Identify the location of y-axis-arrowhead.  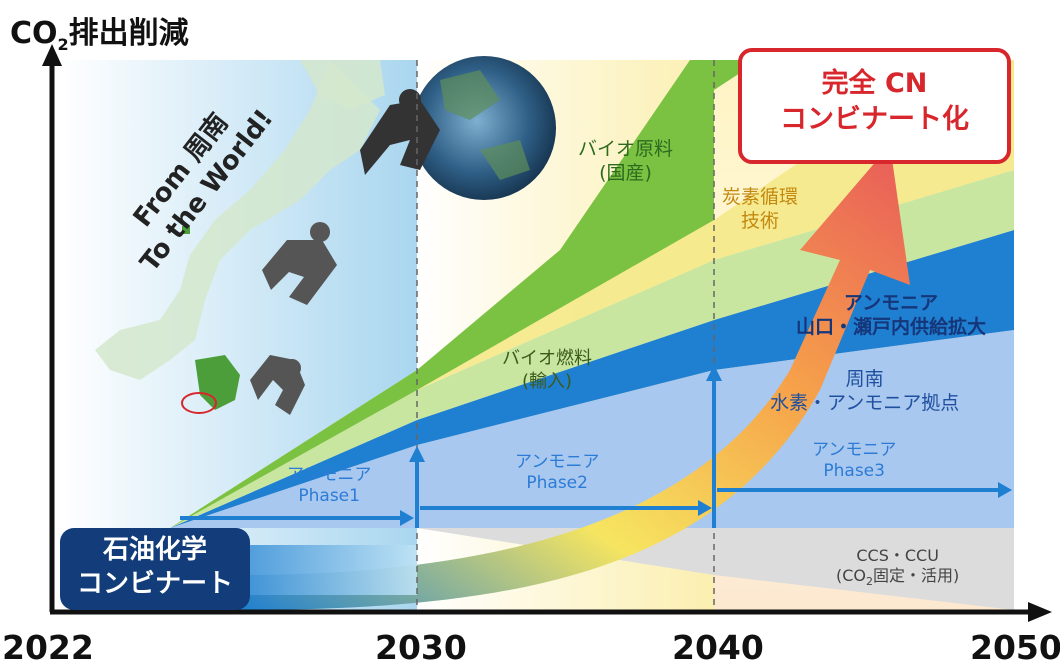
(52, 55).